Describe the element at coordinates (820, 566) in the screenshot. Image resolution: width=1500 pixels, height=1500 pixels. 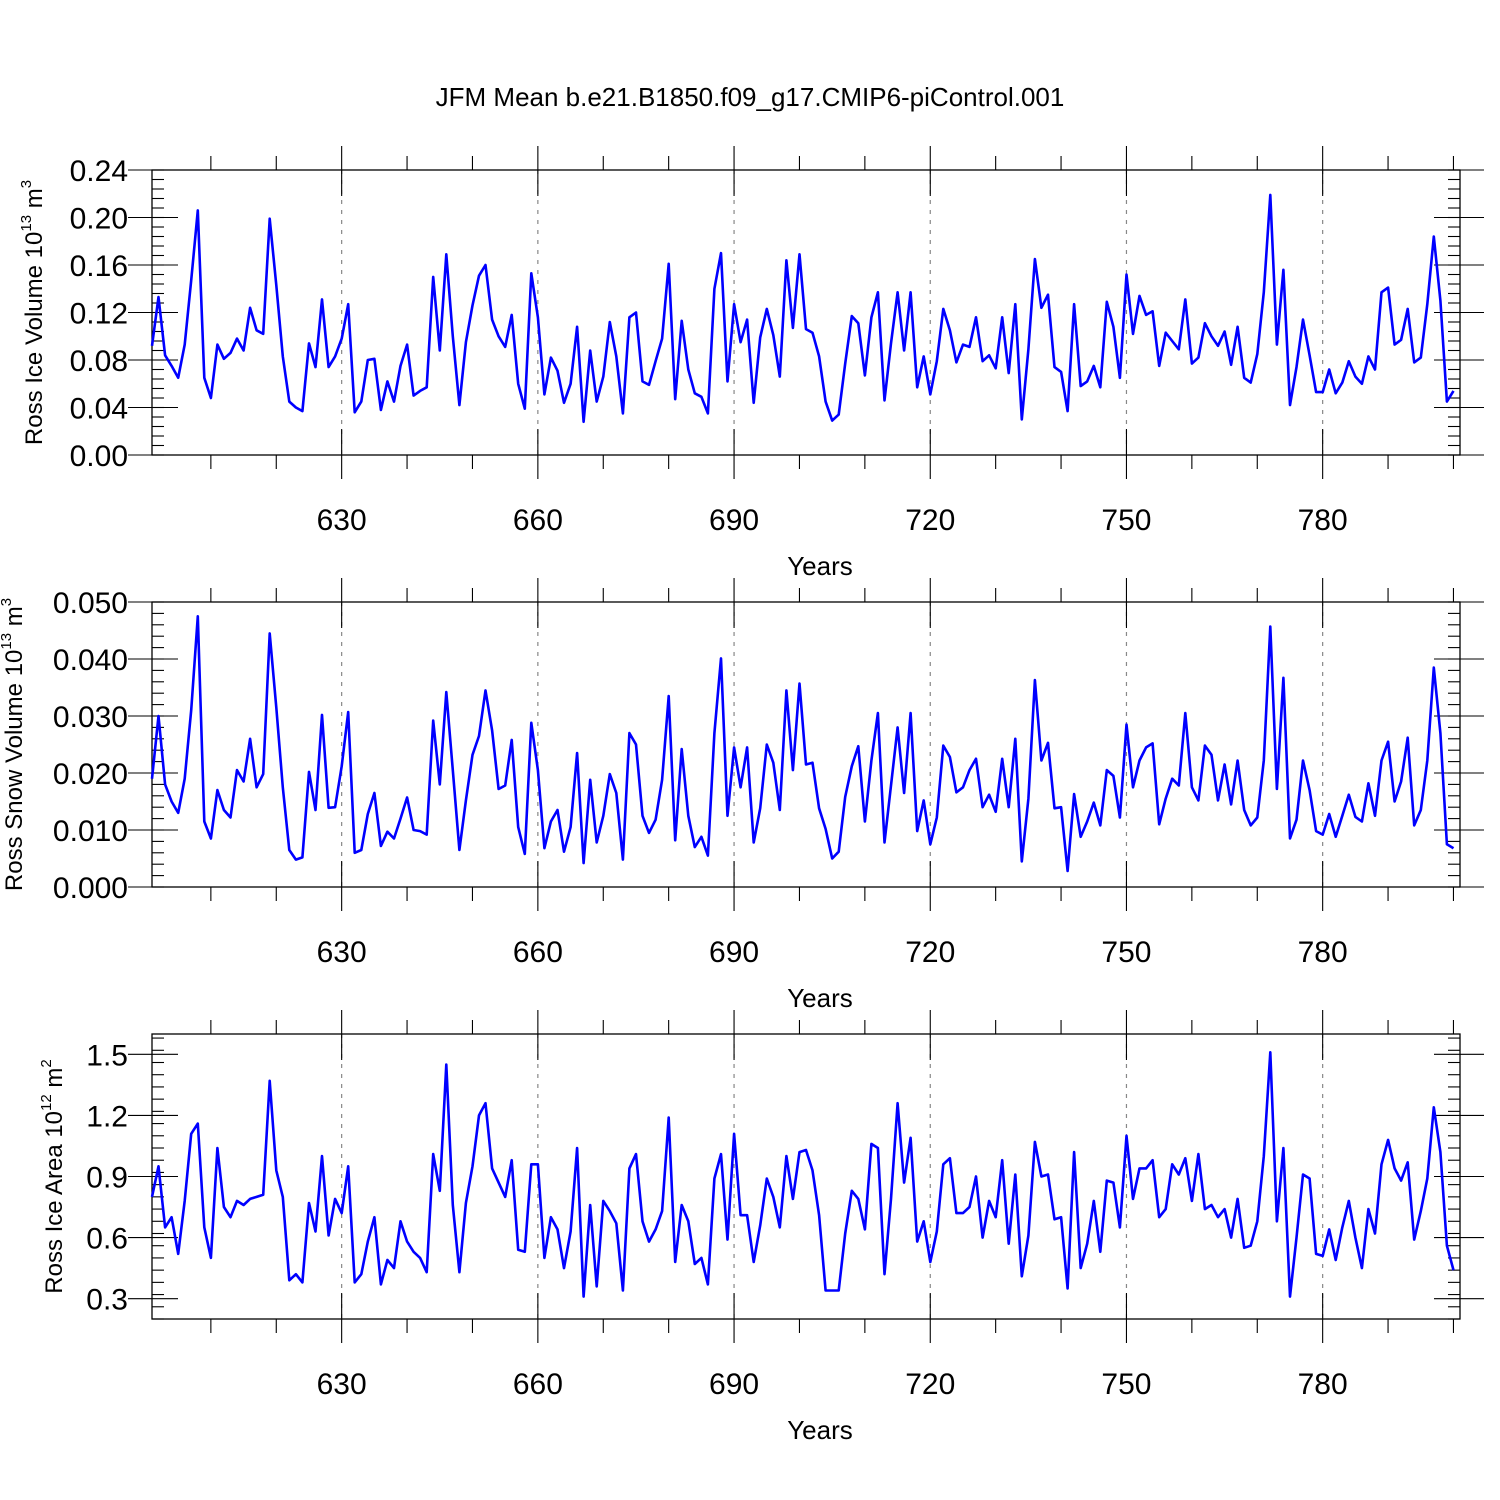
I see `x-axis-title-ice-volume: Years` at that location.